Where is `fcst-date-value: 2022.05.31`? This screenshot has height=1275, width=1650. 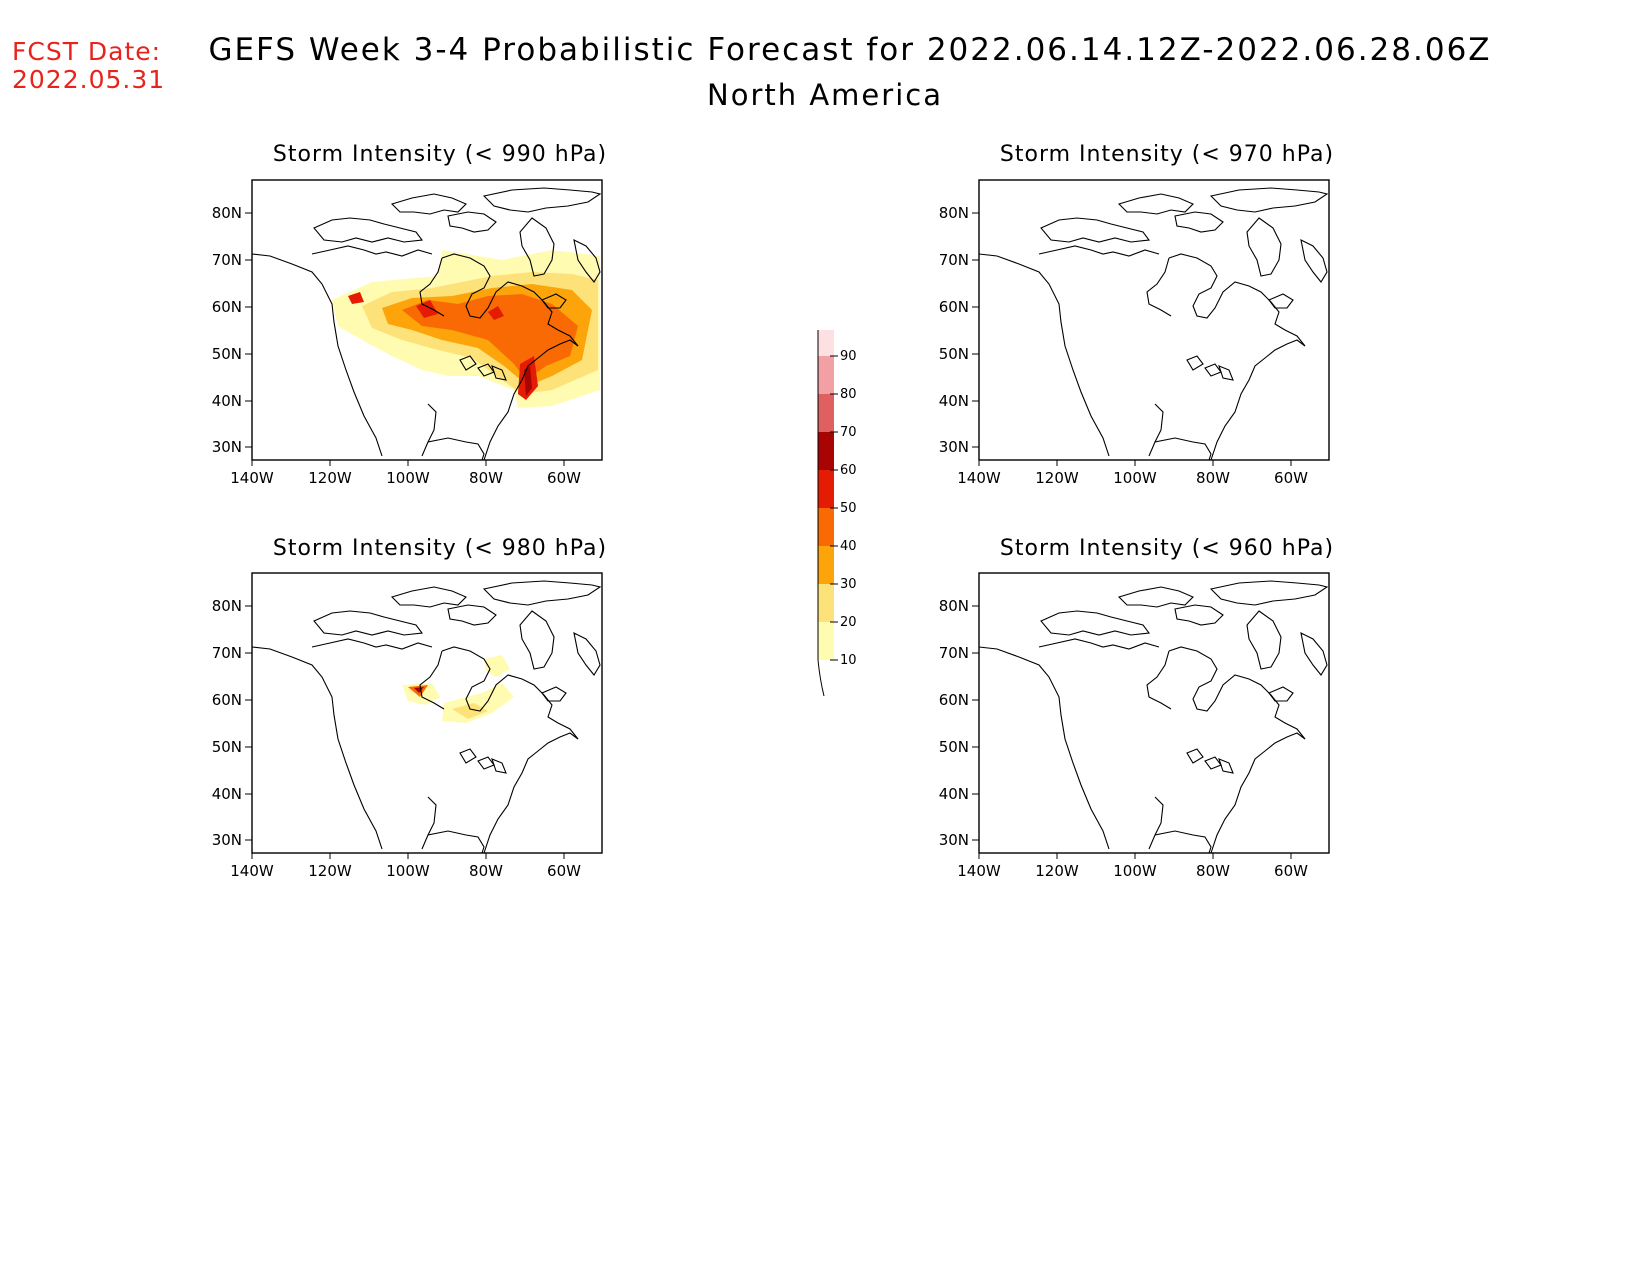
fcst-date-value: 2022.05.31 is located at coordinates (89, 79).